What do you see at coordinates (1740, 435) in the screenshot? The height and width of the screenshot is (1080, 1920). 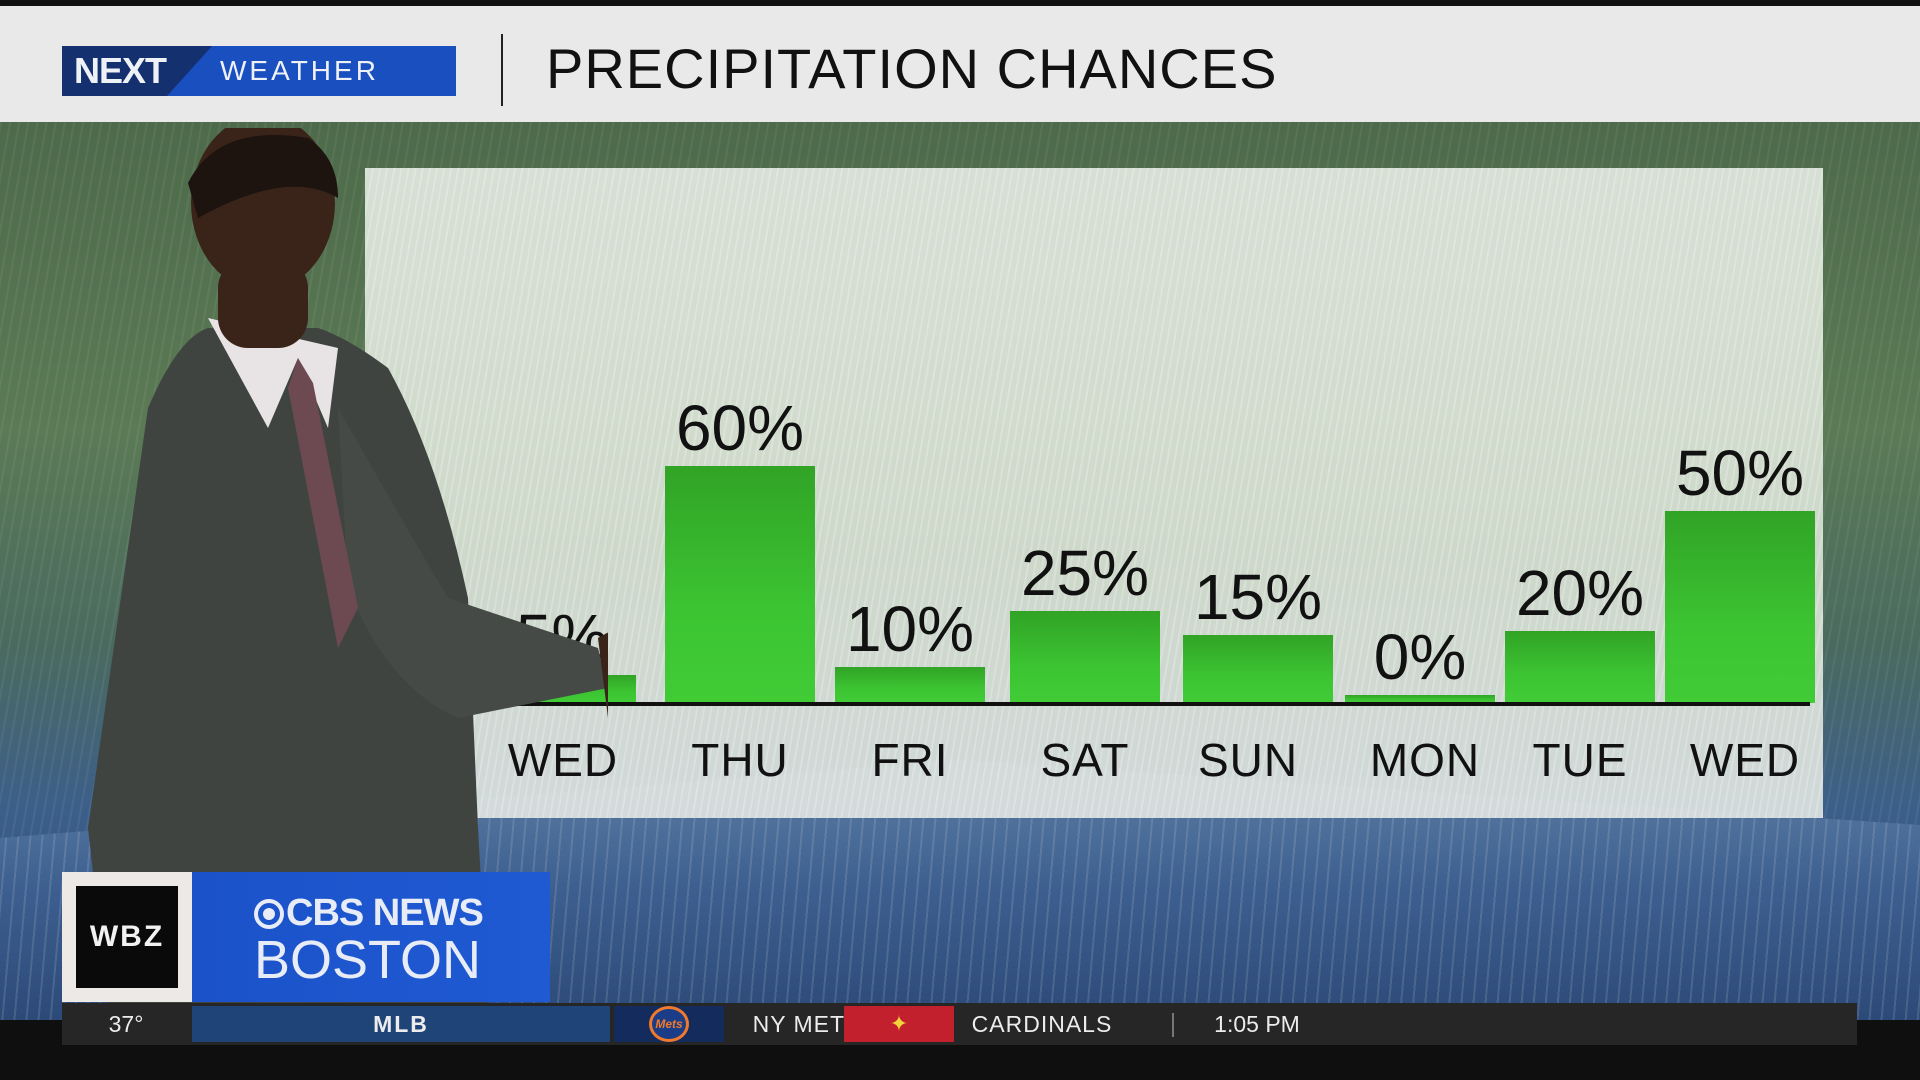 I see `bar-wed-2: 50%` at bounding box center [1740, 435].